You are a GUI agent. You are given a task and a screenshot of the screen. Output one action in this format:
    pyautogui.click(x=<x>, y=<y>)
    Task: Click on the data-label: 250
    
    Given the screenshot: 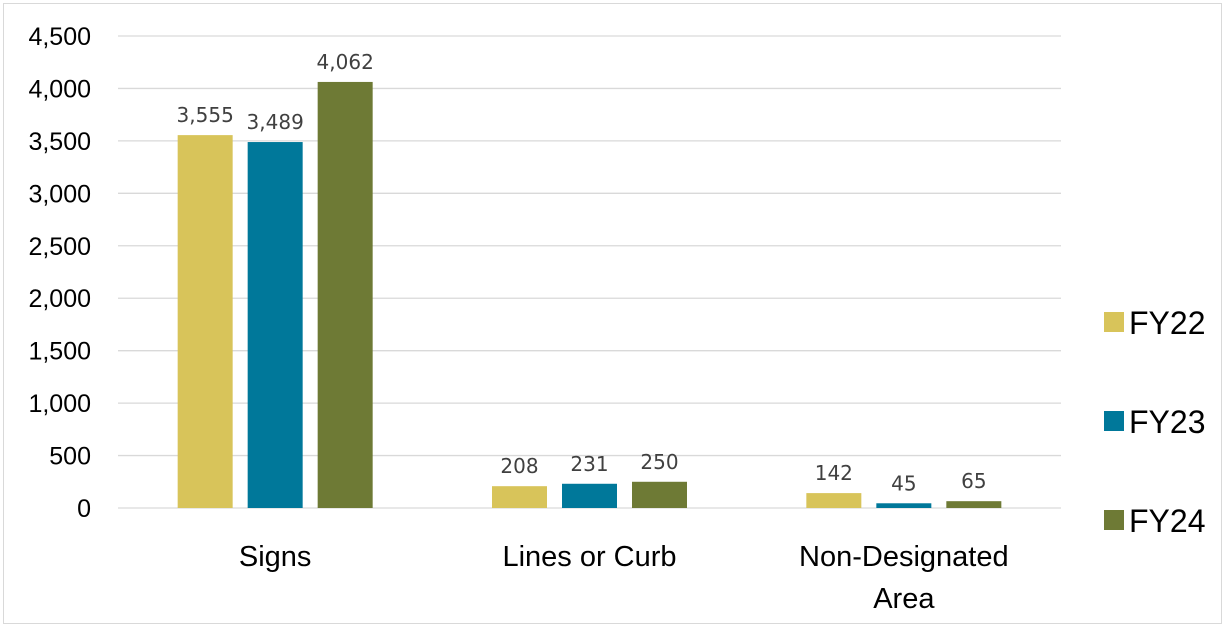 What is the action you would take?
    pyautogui.click(x=659, y=462)
    